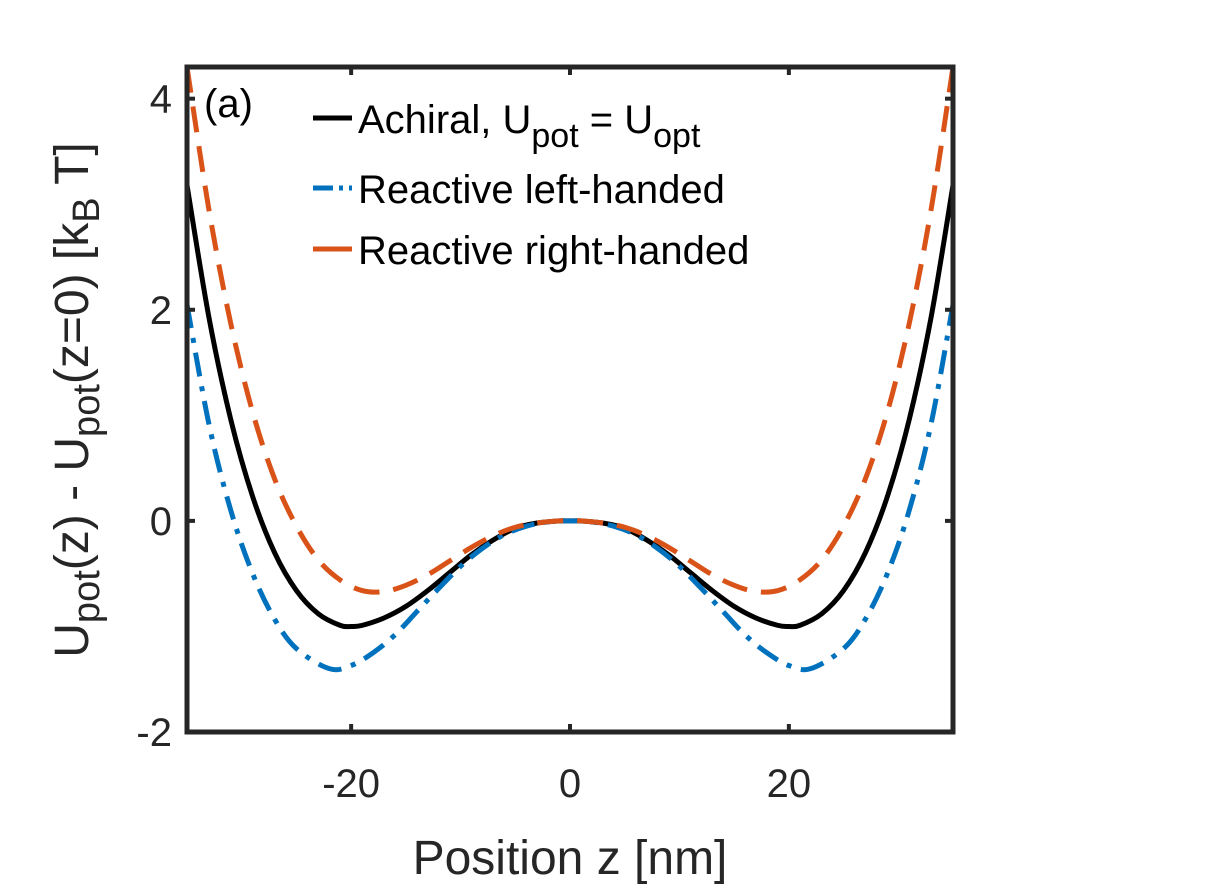 The image size is (1218, 886). I want to click on x-tick-label: 20, so click(789, 784).